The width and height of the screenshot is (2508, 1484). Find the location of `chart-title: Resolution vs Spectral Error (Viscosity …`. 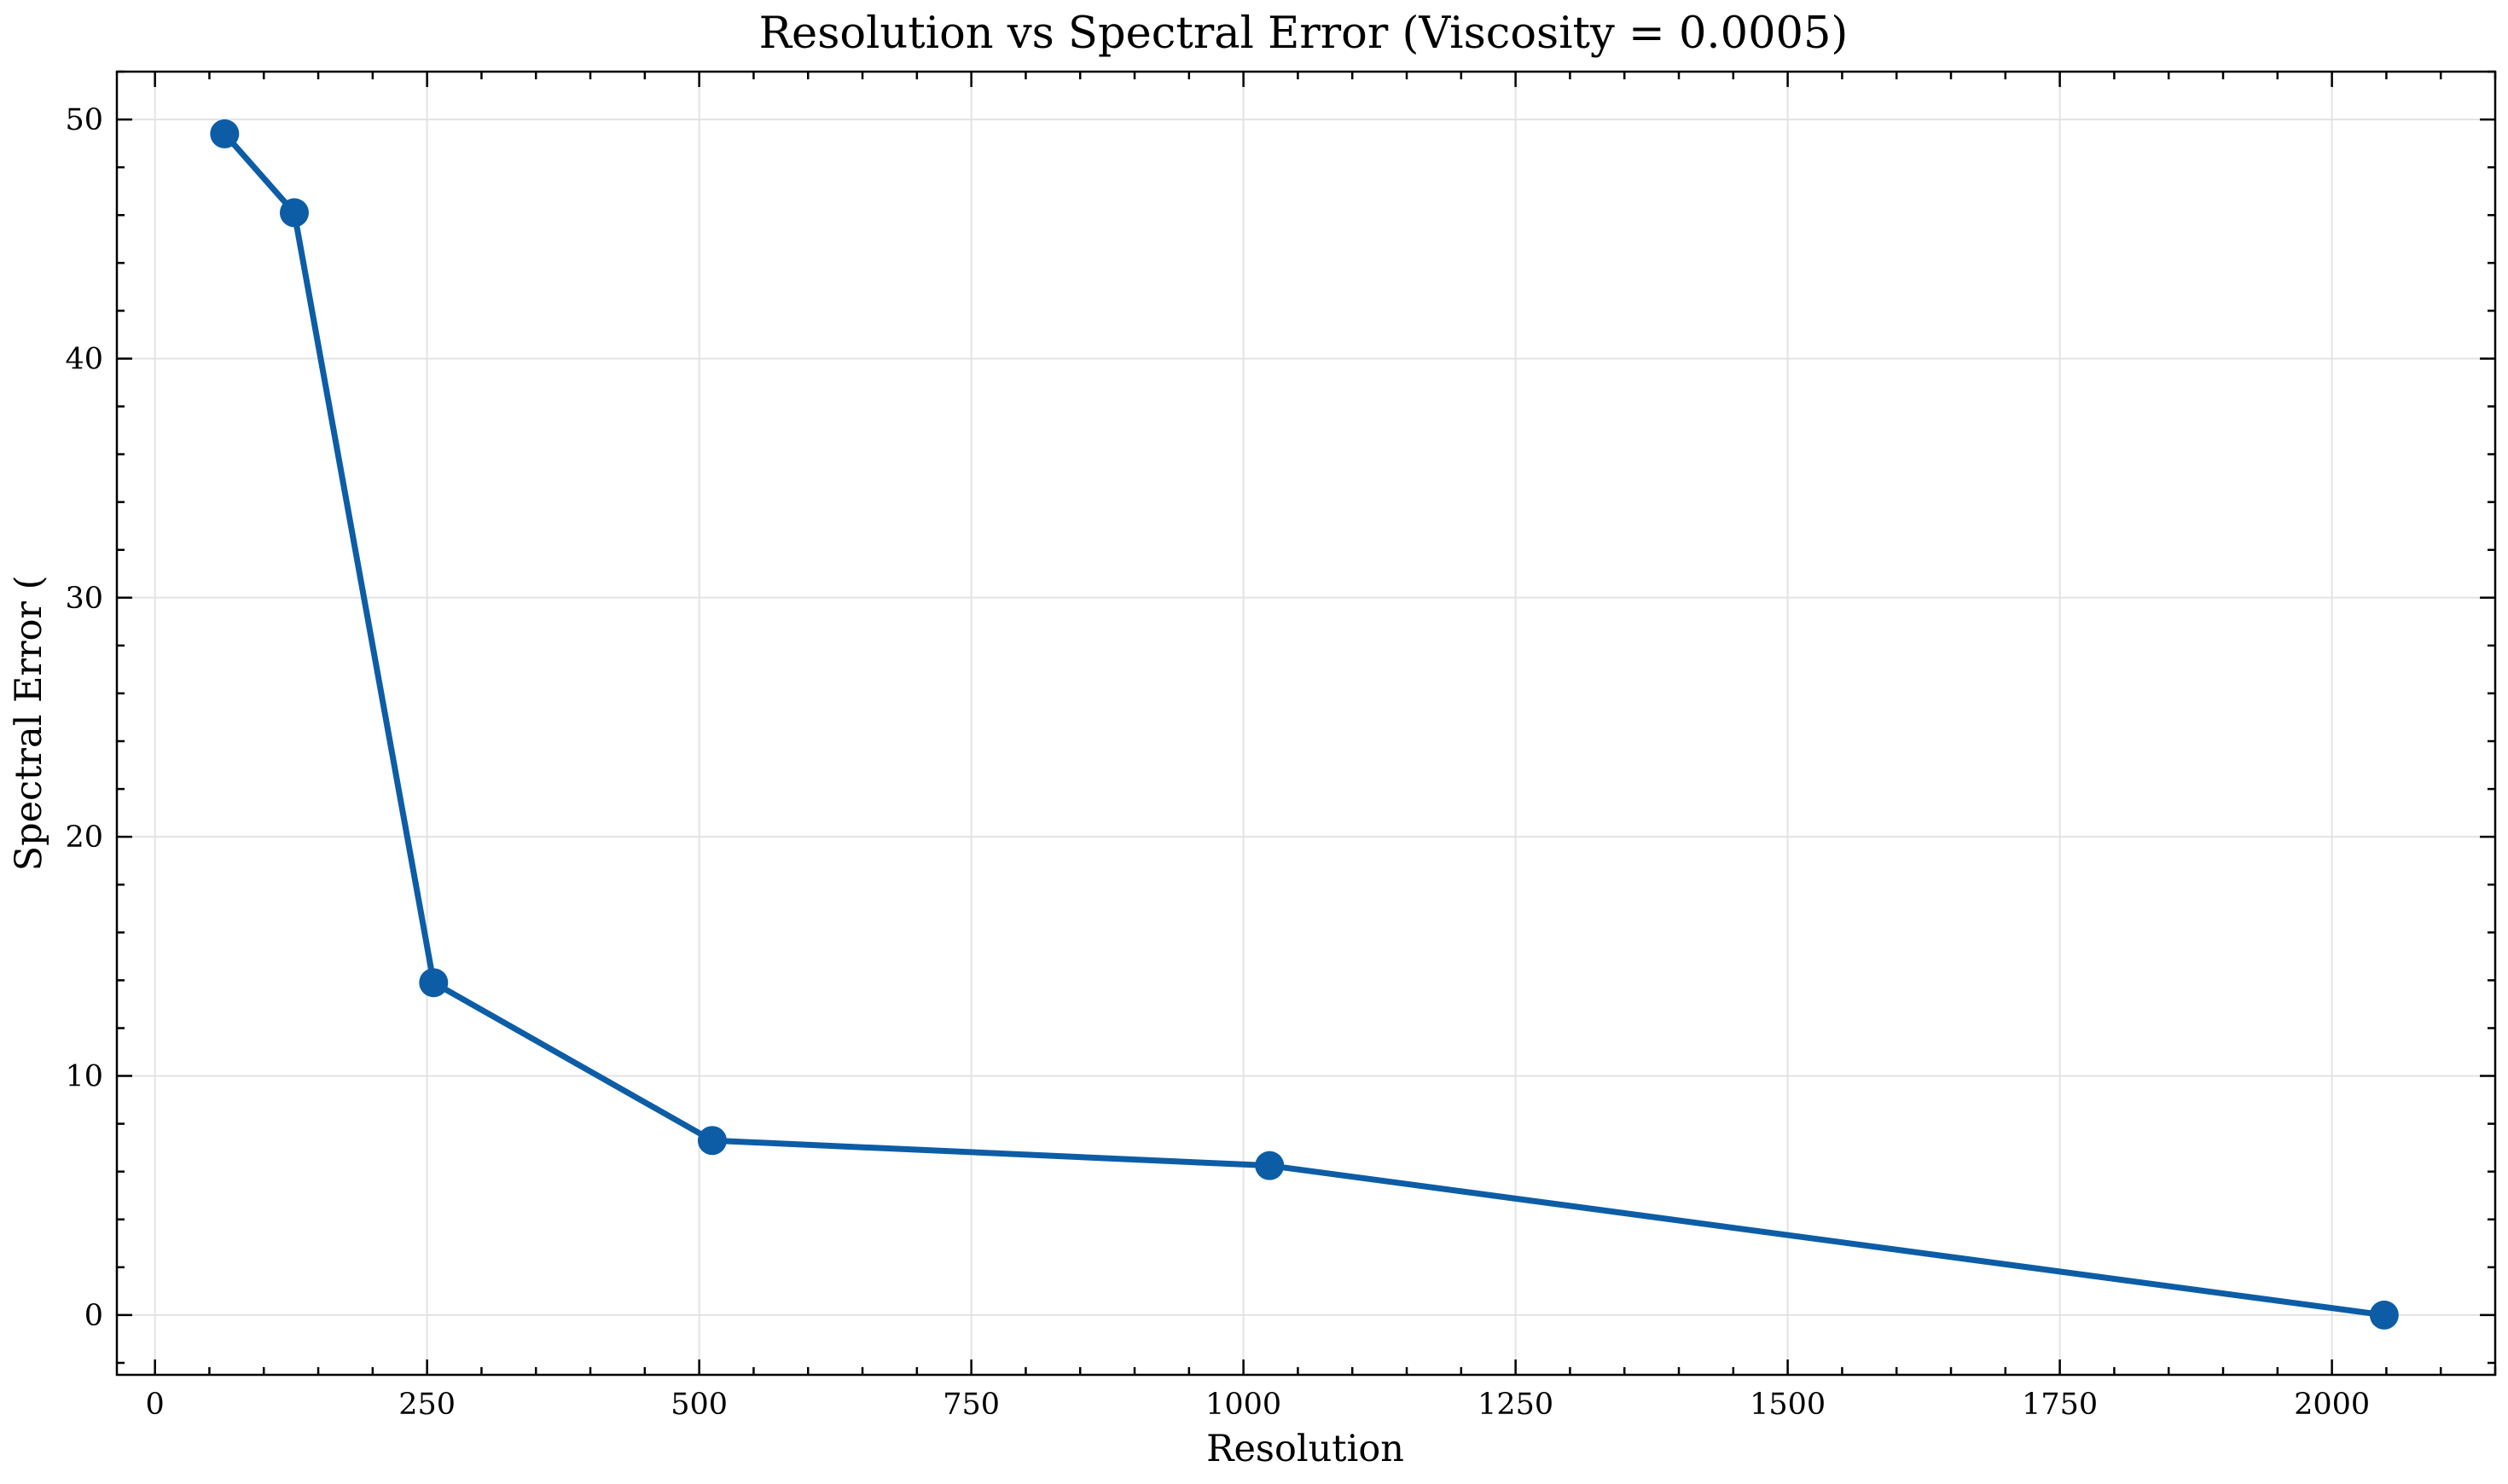

chart-title: Resolution vs Spectral Error (Viscosity … is located at coordinates (1304, 34).